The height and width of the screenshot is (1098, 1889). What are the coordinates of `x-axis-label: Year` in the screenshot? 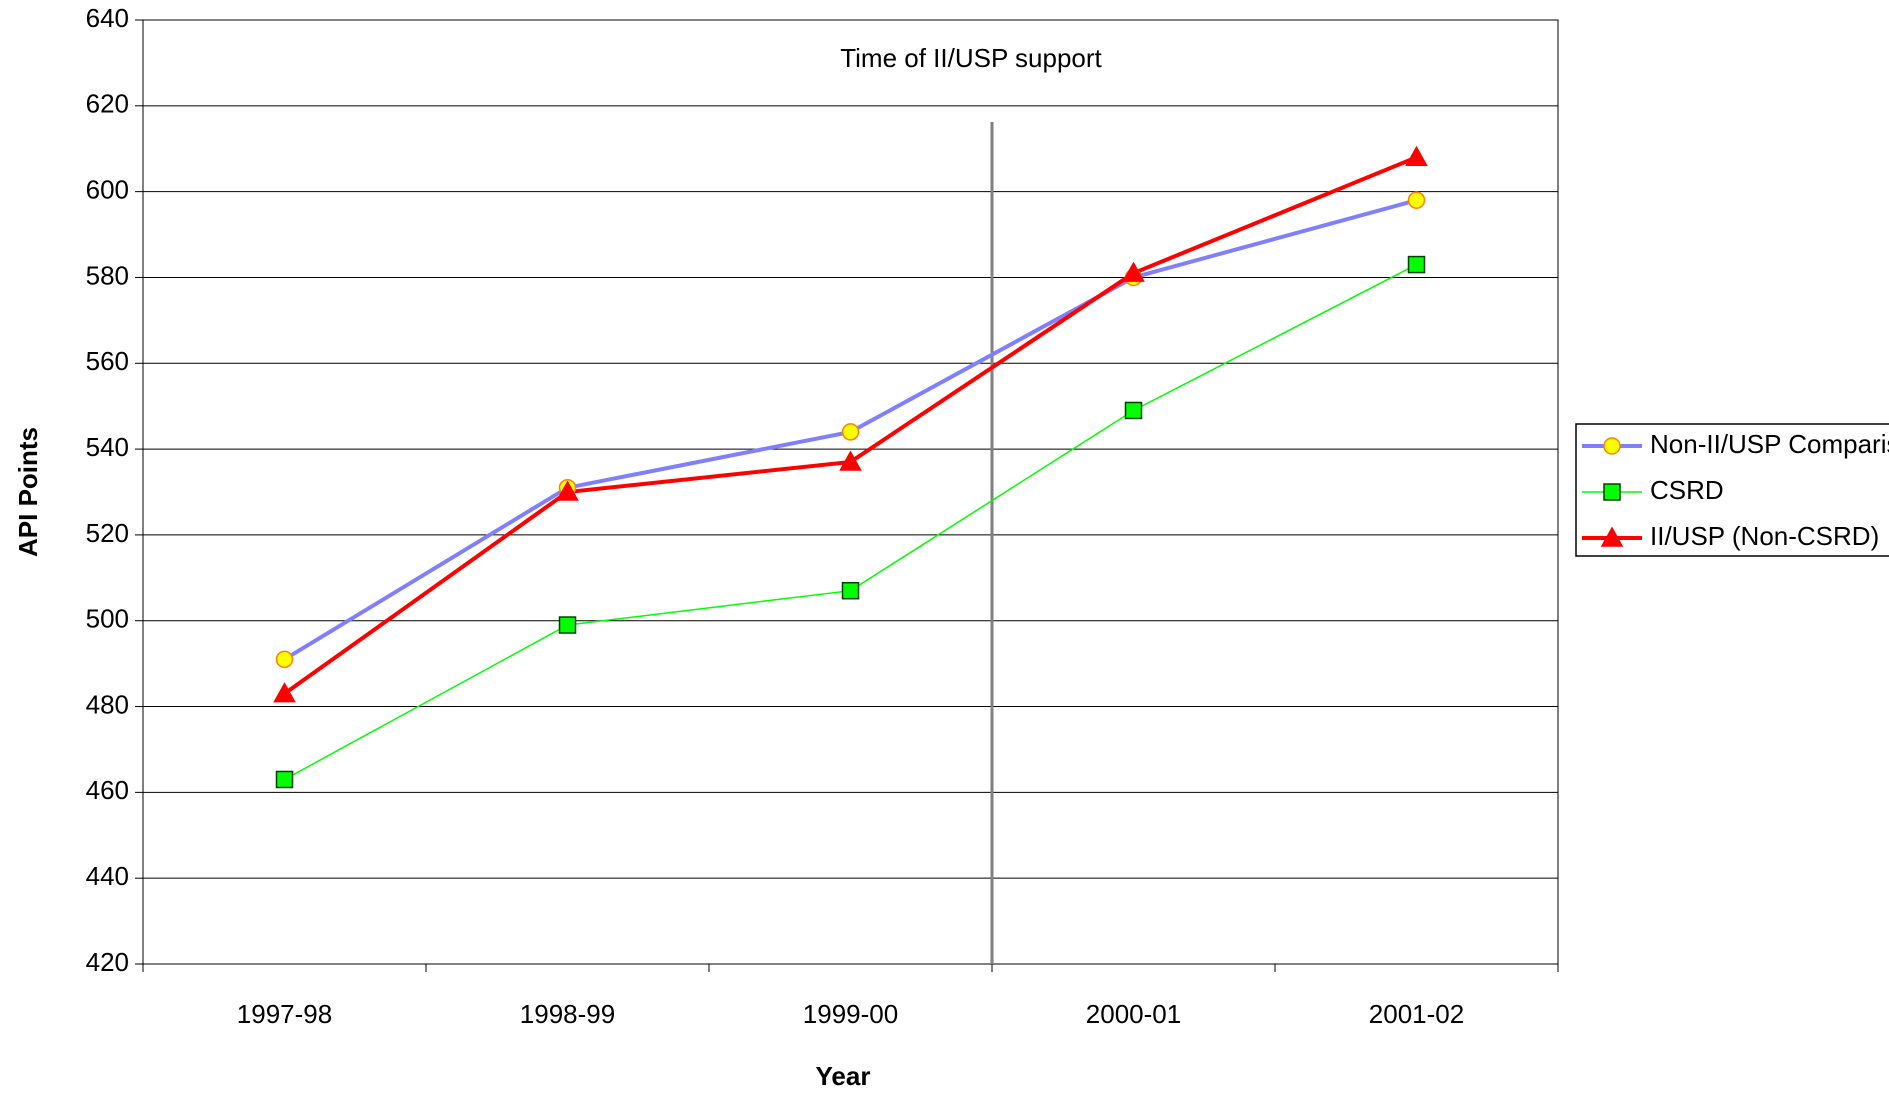 It's located at (843, 1076).